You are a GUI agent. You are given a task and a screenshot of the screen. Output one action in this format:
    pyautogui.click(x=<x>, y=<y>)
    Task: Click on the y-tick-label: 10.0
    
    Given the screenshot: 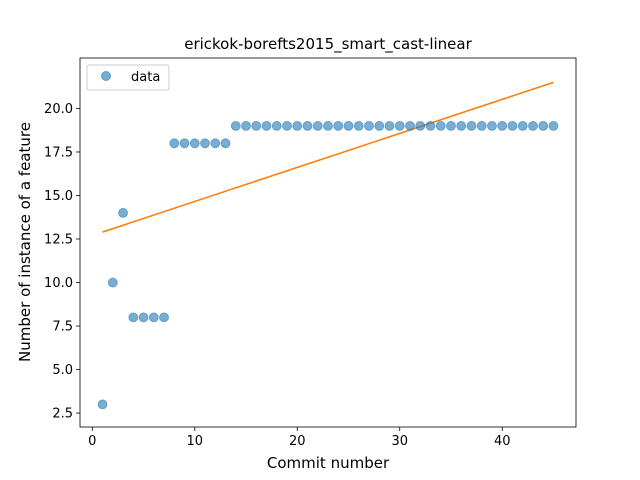 What is the action you would take?
    pyautogui.click(x=58, y=283)
    